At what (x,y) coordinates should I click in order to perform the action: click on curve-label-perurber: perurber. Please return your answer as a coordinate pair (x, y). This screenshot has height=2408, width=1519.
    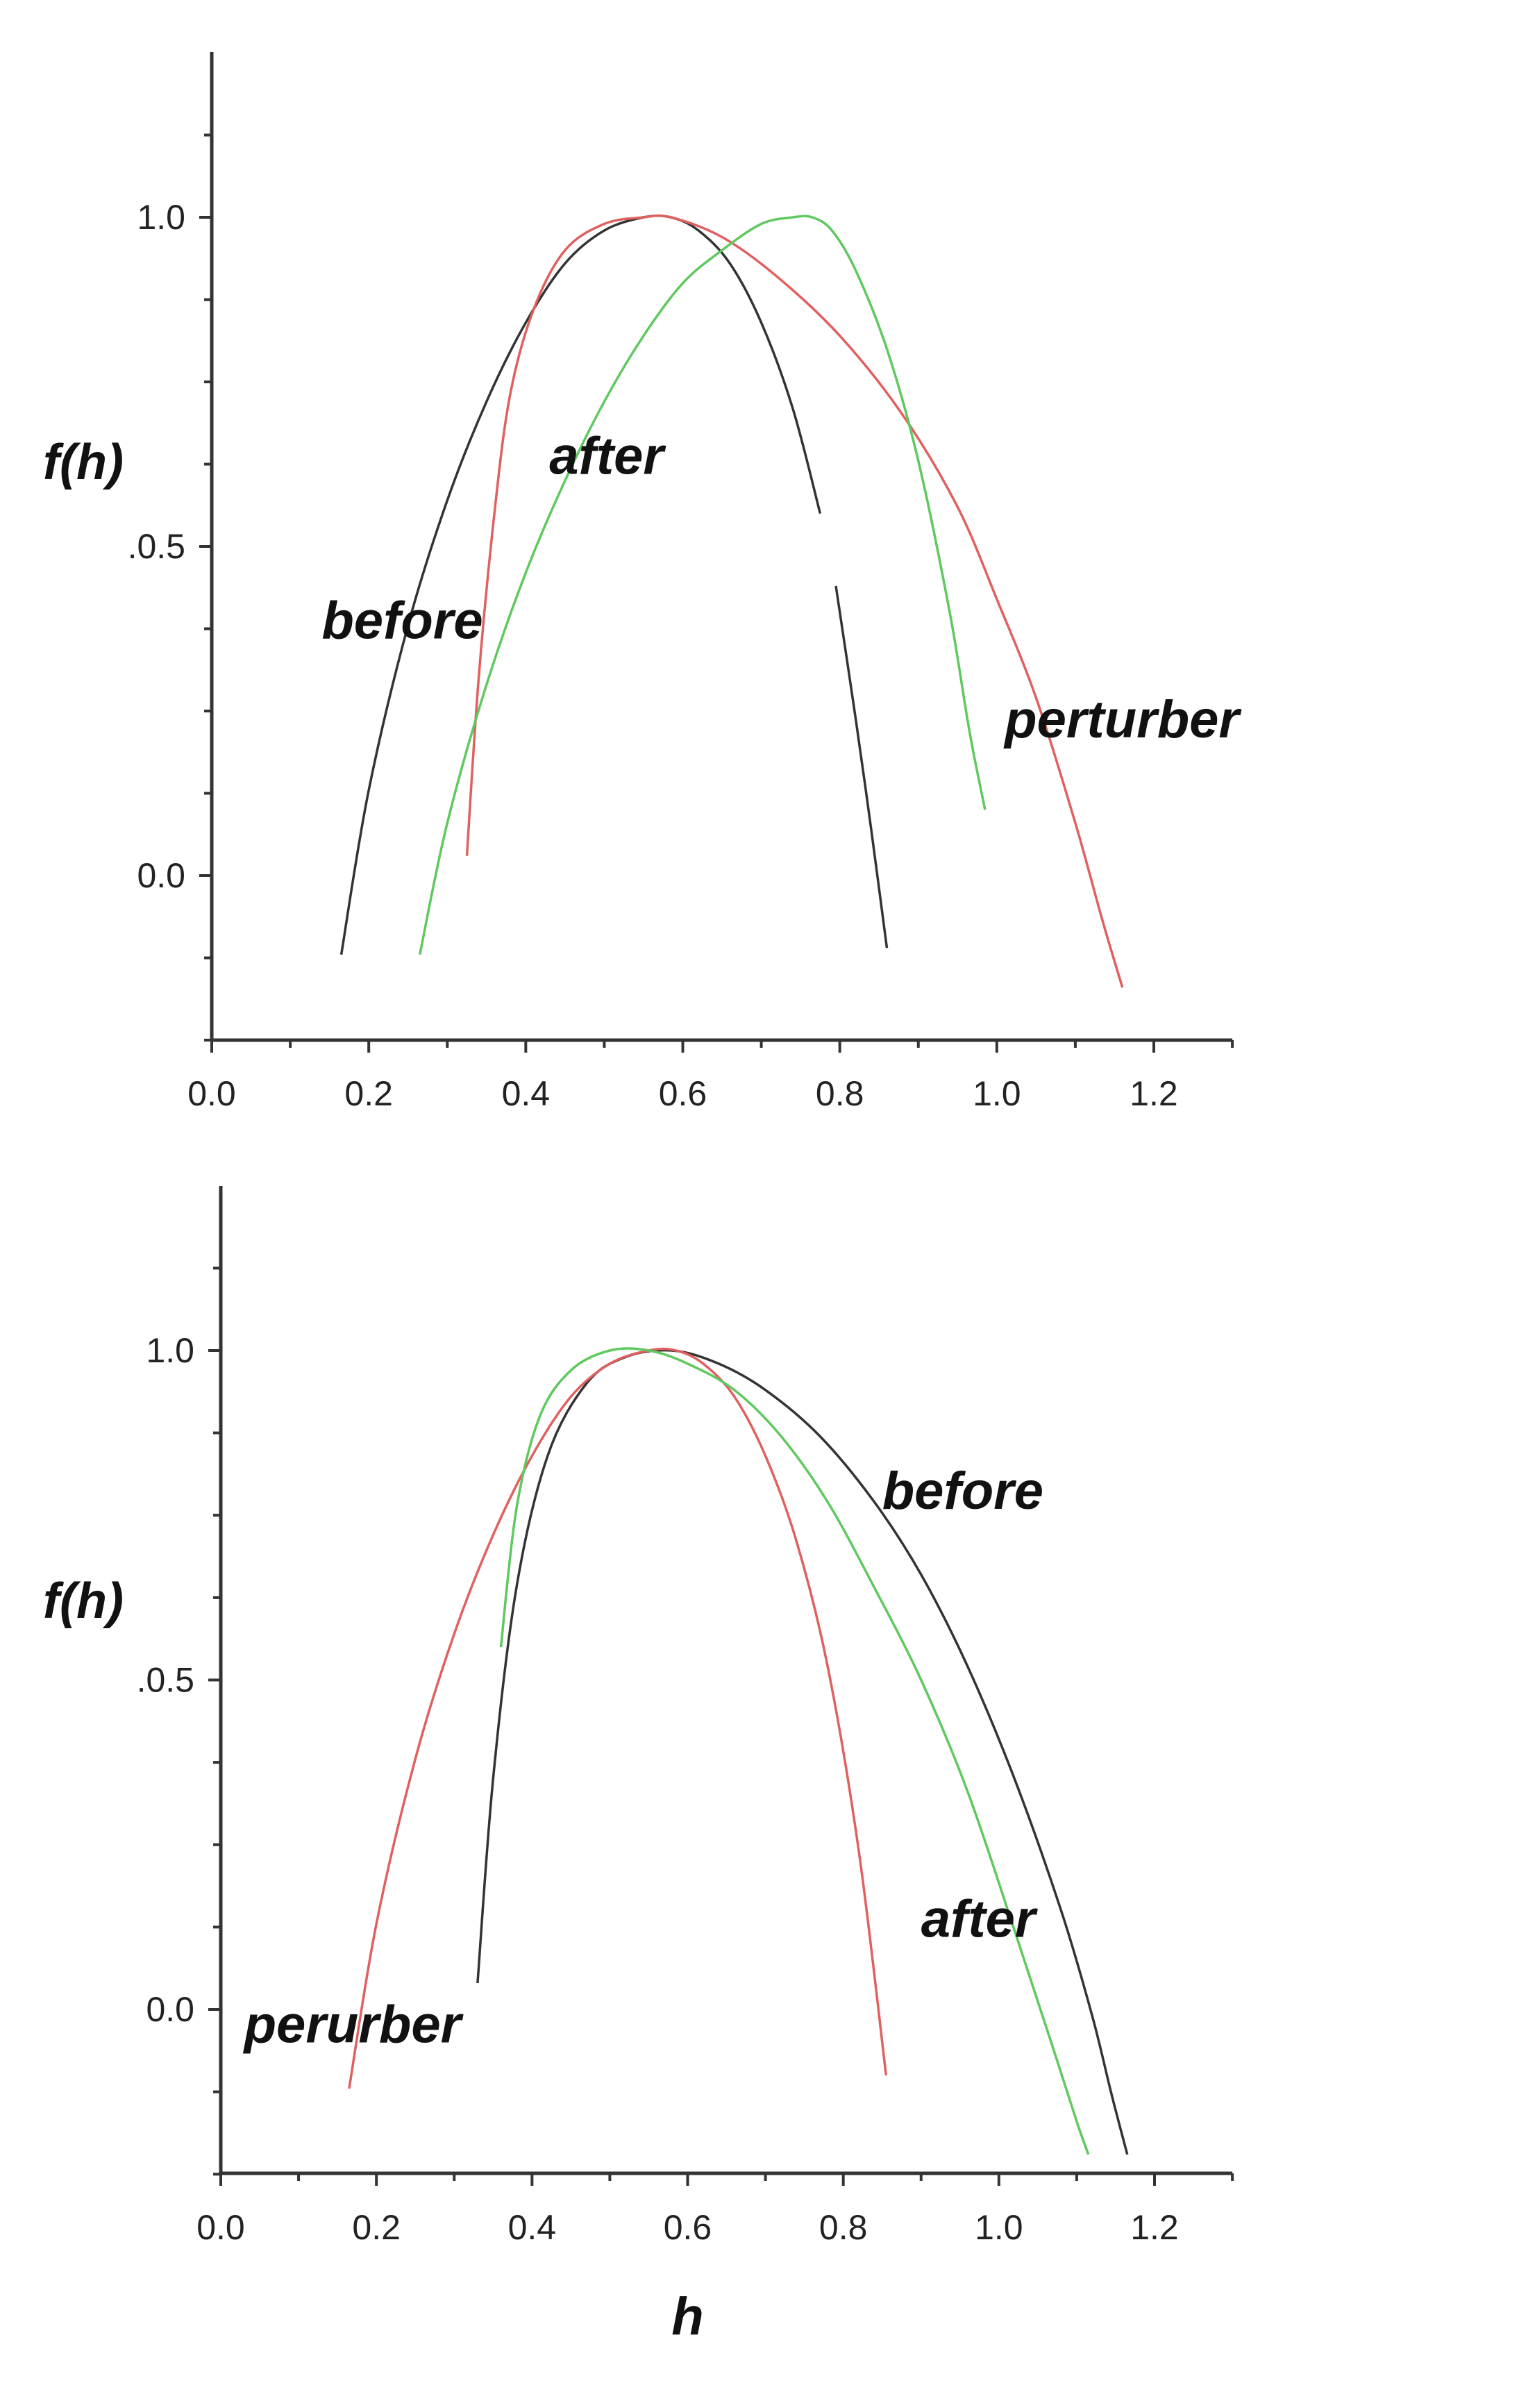
    Looking at the image, I should click on (353, 2025).